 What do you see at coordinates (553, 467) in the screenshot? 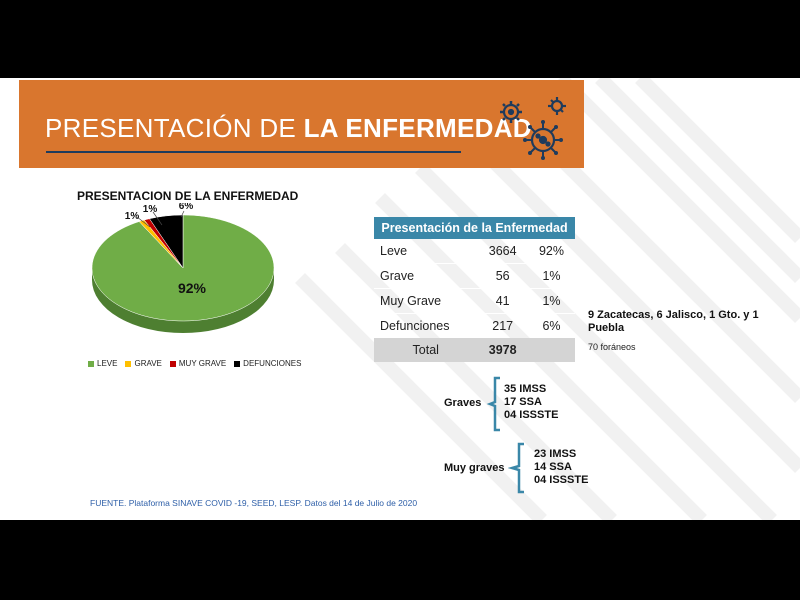
I see `muy-graves-item: 14 SSA` at bounding box center [553, 467].